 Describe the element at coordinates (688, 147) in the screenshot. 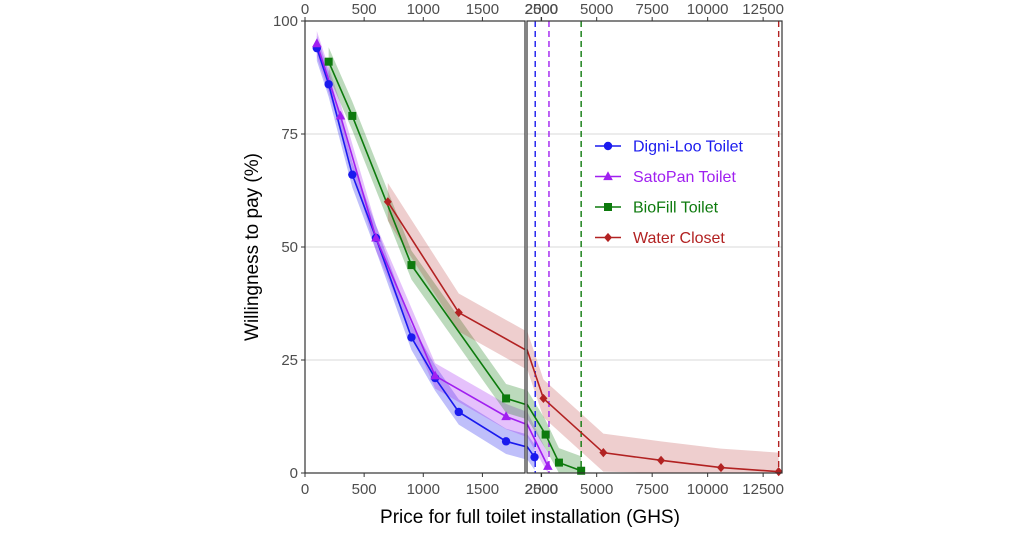

I see `legend-label-digni-loo-toilet: Digni-Loo Toilet` at that location.